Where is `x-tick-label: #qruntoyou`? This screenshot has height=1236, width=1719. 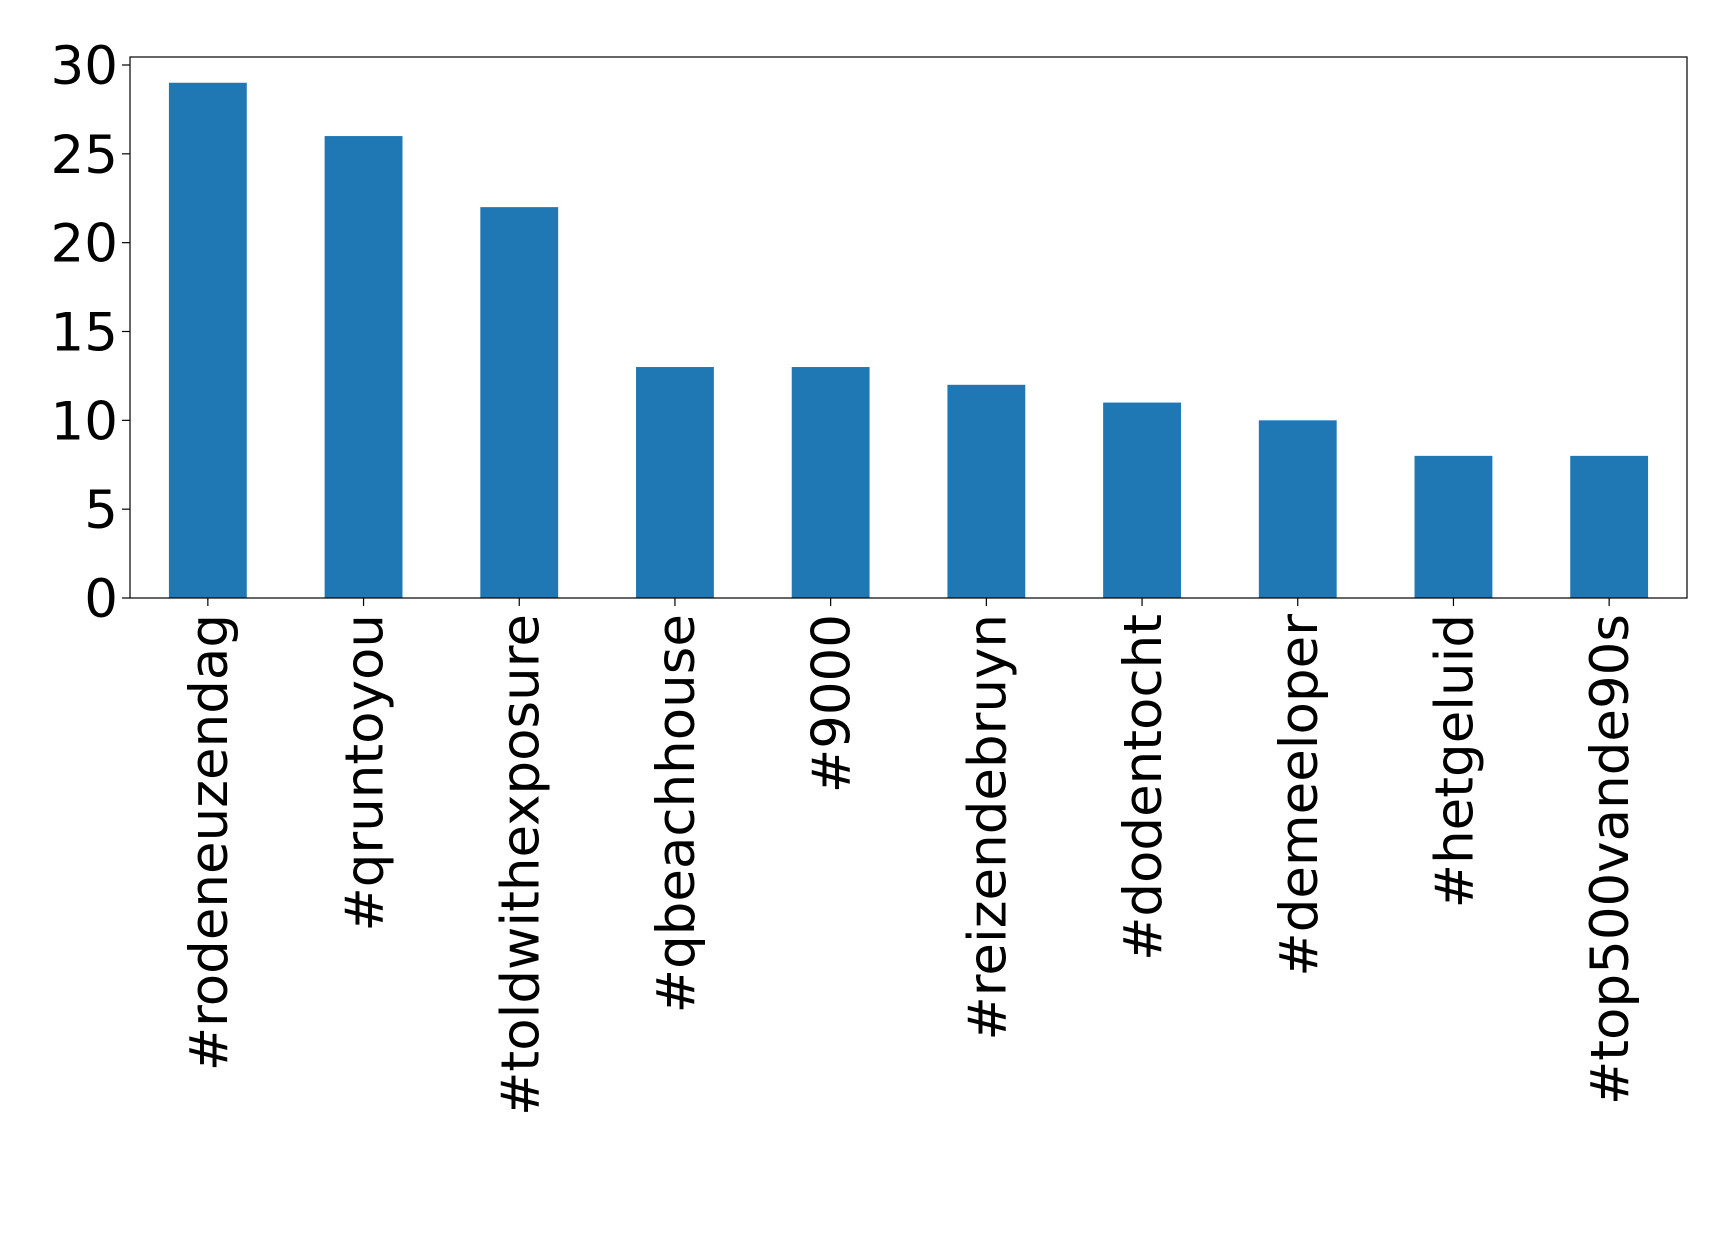 x-tick-label: #qruntoyou is located at coordinates (365, 773).